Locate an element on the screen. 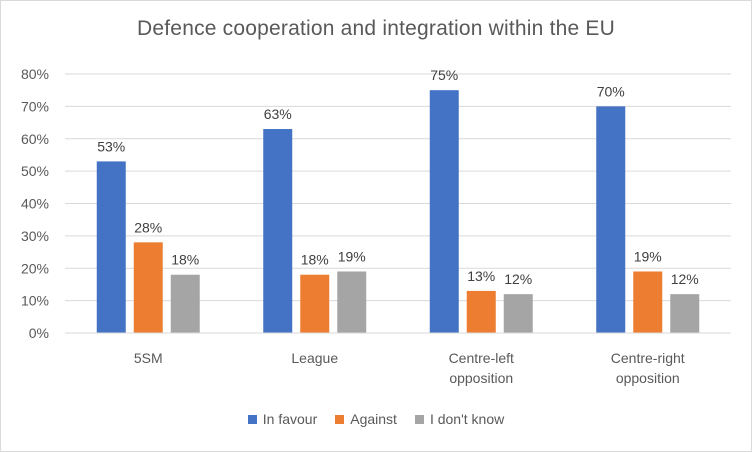 This screenshot has height=452, width=752. legend-label: Against is located at coordinates (373, 419).